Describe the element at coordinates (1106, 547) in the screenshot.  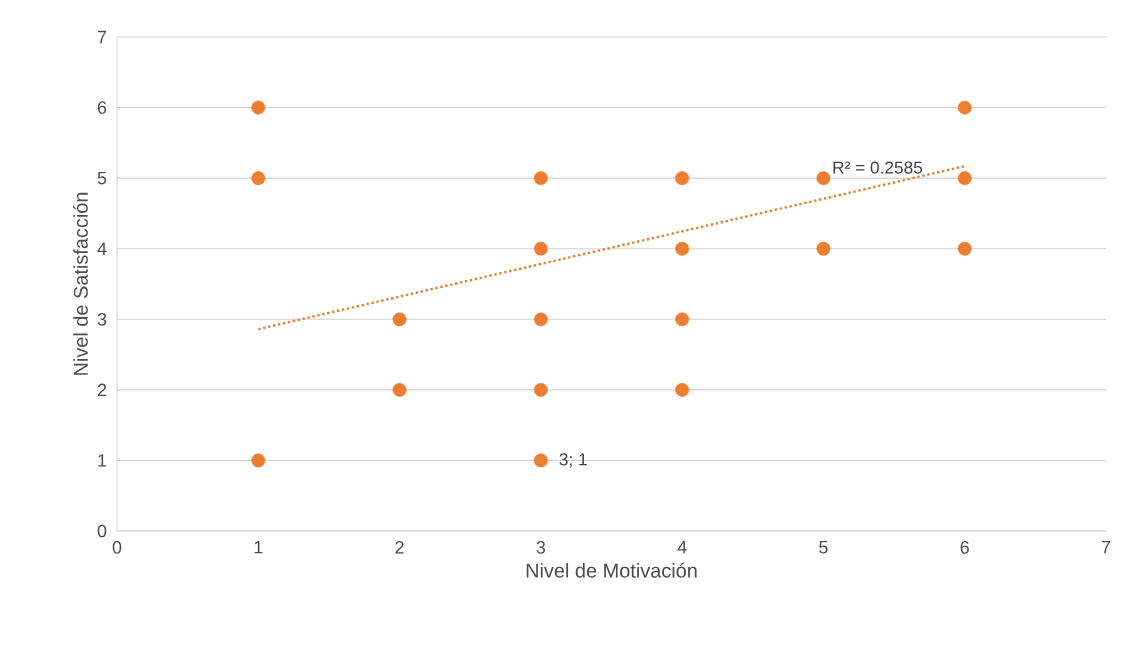
I see `x-tick-label: 7` at that location.